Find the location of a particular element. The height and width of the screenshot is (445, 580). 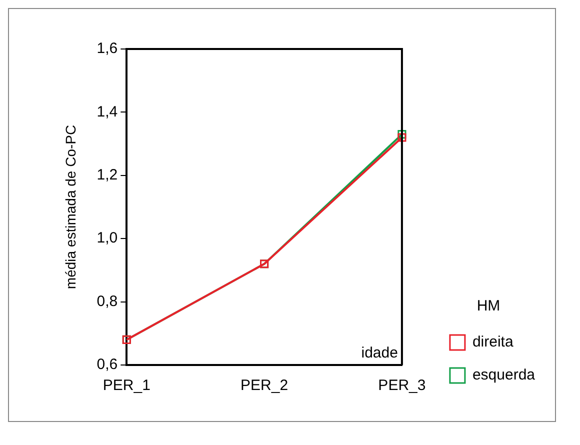

legend-label: esquerda is located at coordinates (504, 375).